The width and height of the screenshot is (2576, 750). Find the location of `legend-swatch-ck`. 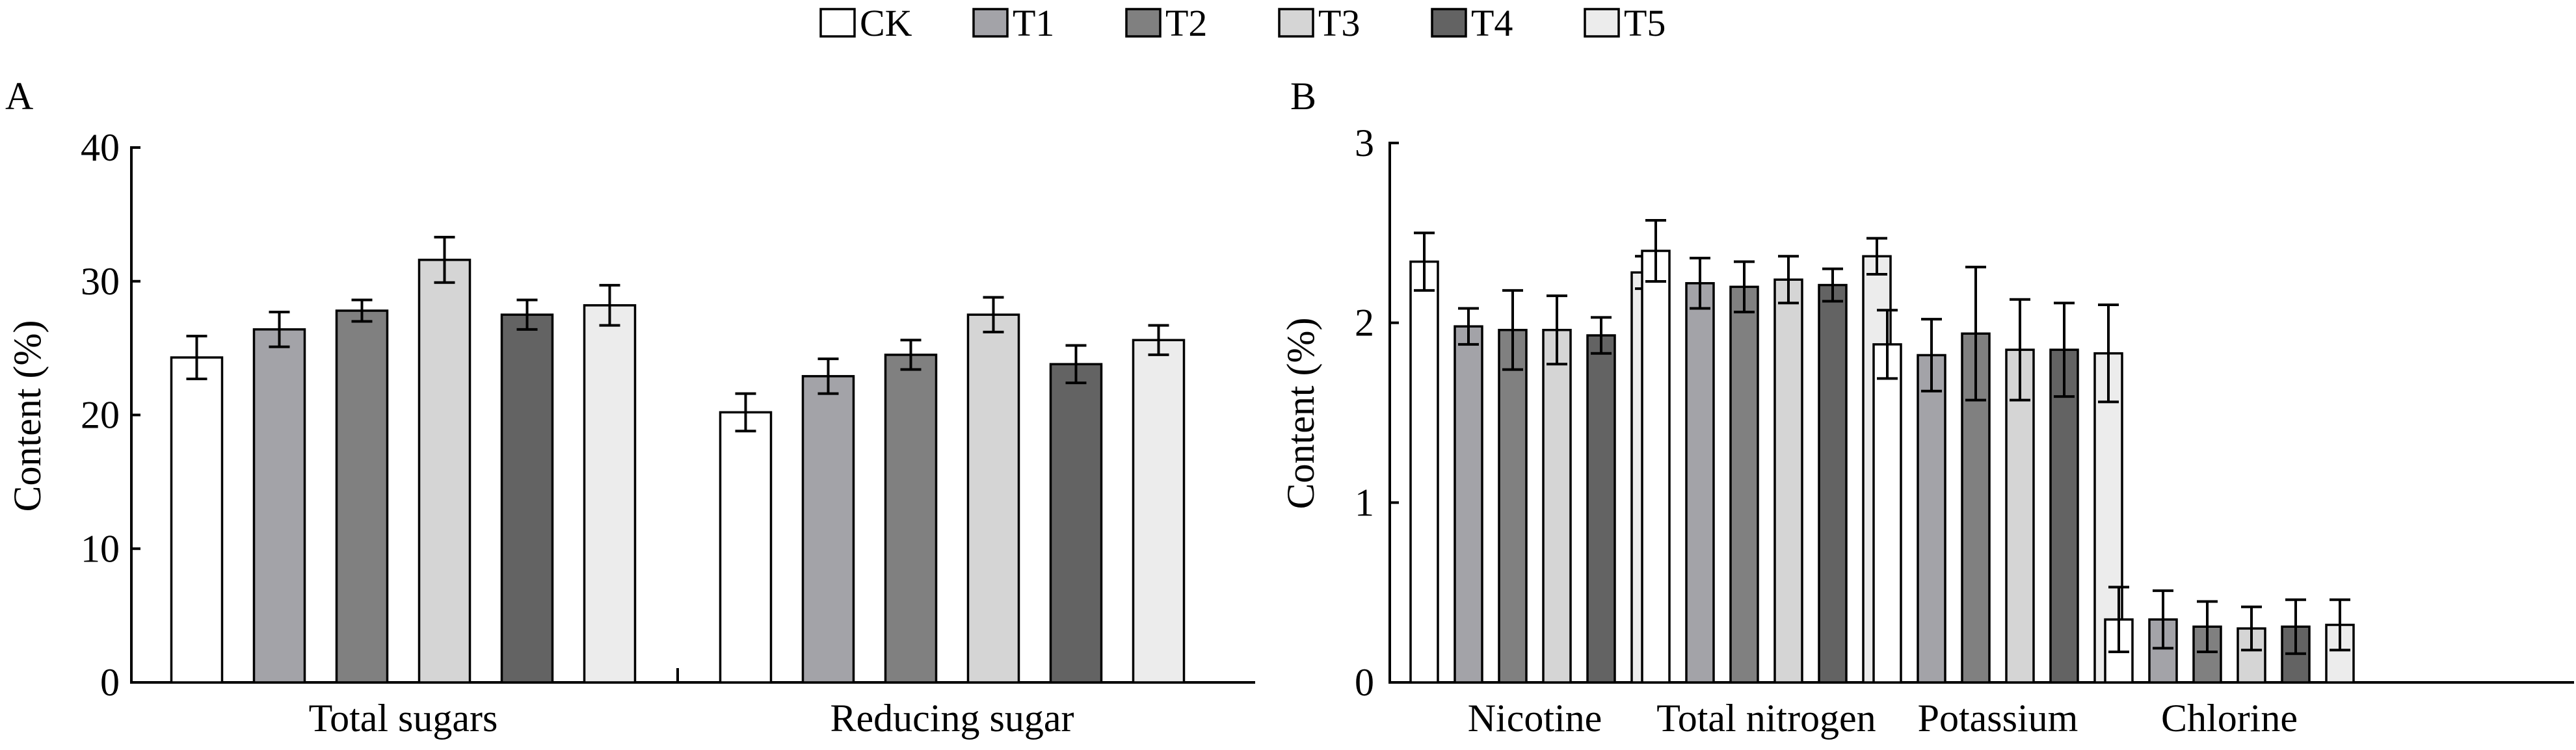

legend-swatch-ck is located at coordinates (837, 23).